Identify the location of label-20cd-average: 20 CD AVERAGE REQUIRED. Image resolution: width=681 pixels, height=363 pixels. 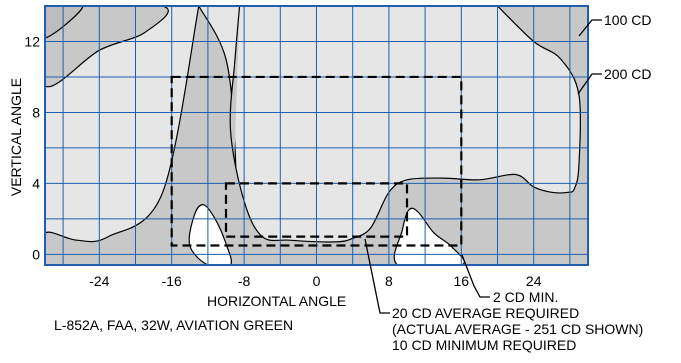
(485, 313).